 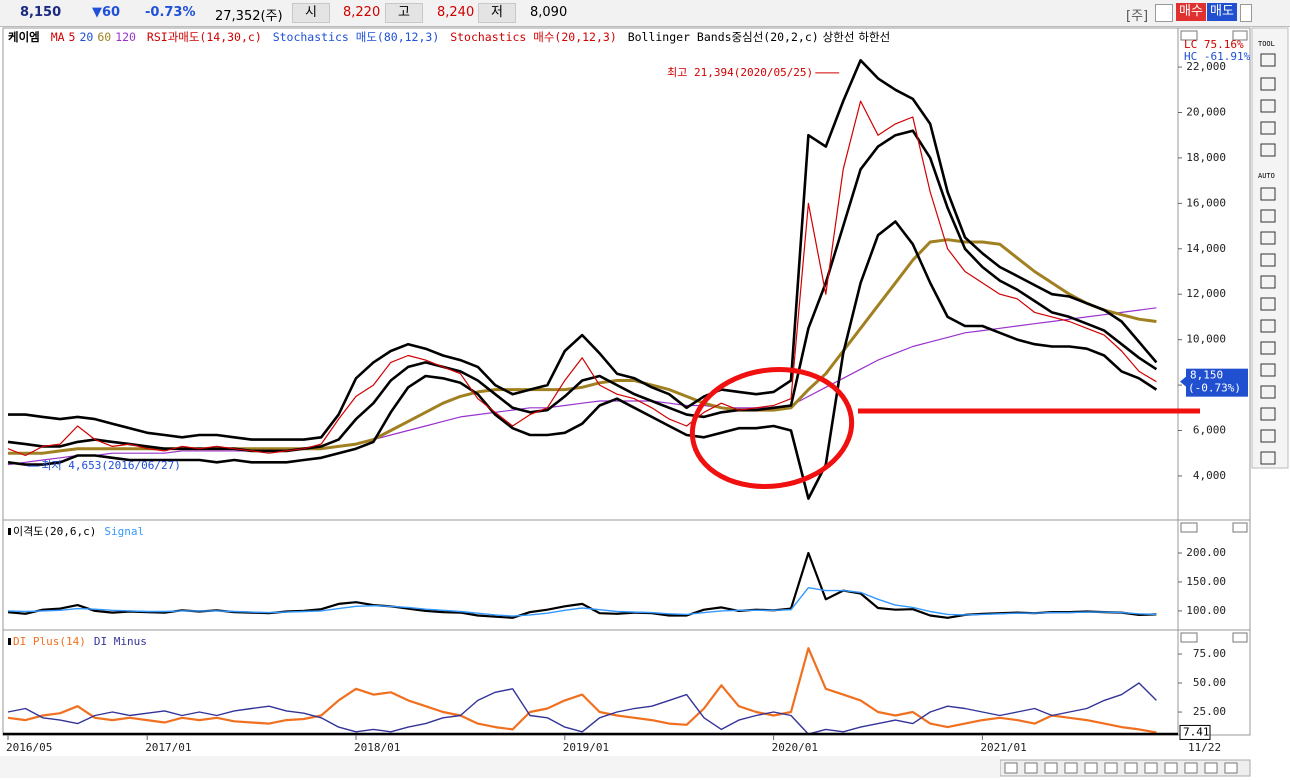 I want to click on unit: [주], so click(x=1137, y=16).